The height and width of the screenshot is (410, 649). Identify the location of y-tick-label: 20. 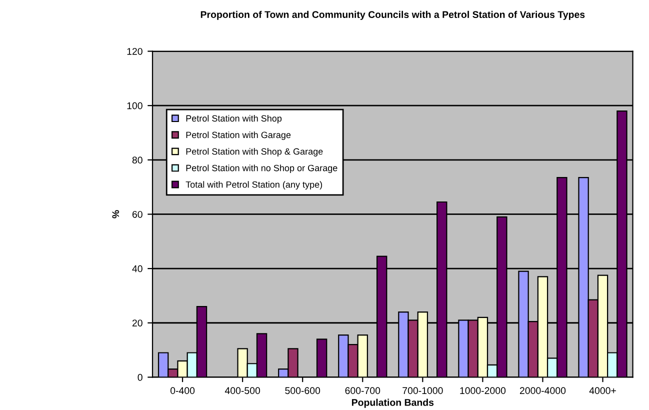
(137, 323).